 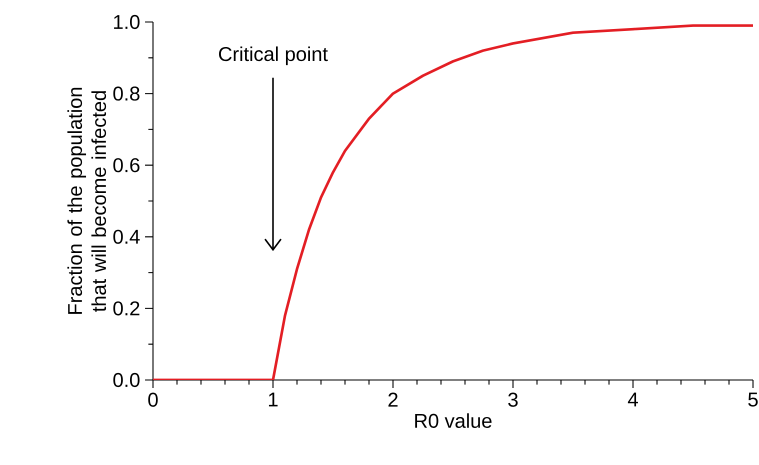 I want to click on x-tick-label: 0, so click(x=153, y=399).